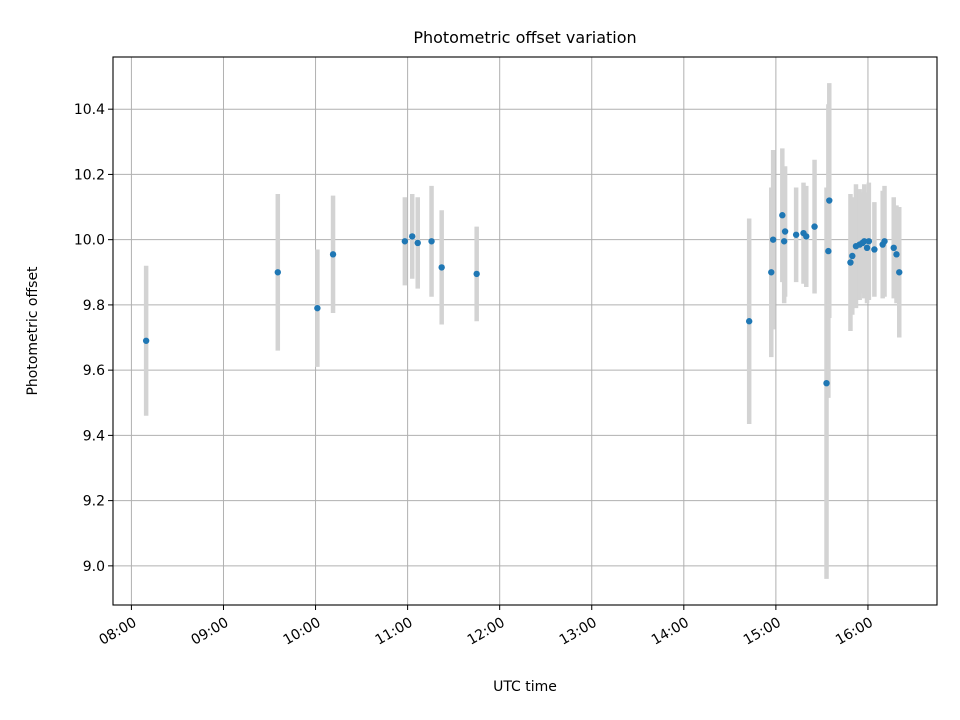  I want to click on y-tick-label: 9.2, so click(94, 502).